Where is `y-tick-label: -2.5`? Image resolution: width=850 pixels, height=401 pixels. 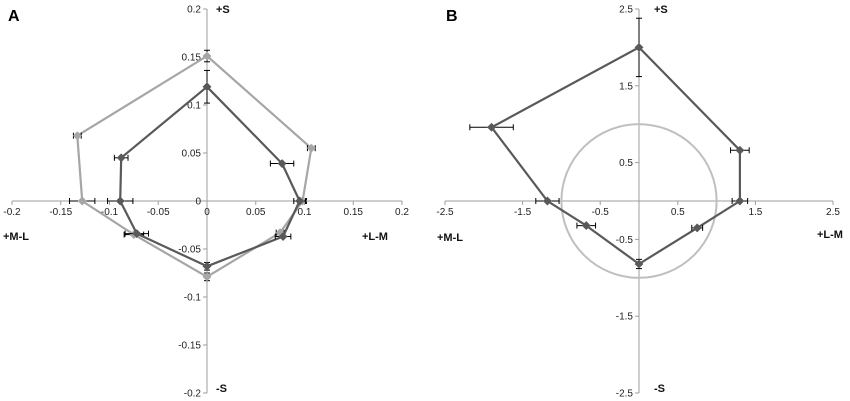
y-tick-label: -2.5 is located at coordinates (625, 394).